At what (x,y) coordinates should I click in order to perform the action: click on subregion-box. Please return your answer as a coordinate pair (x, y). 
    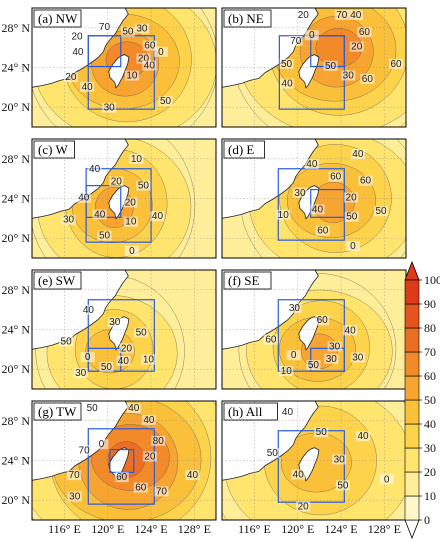
    Looking at the image, I should click on (327, 203).